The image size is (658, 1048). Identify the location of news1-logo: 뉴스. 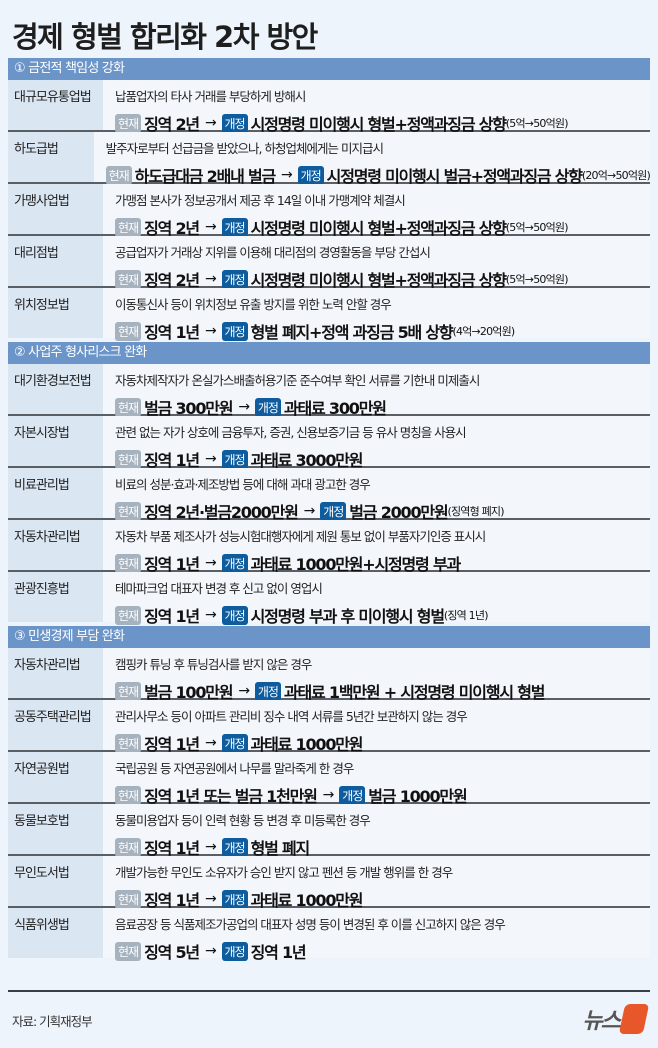
(616, 1019).